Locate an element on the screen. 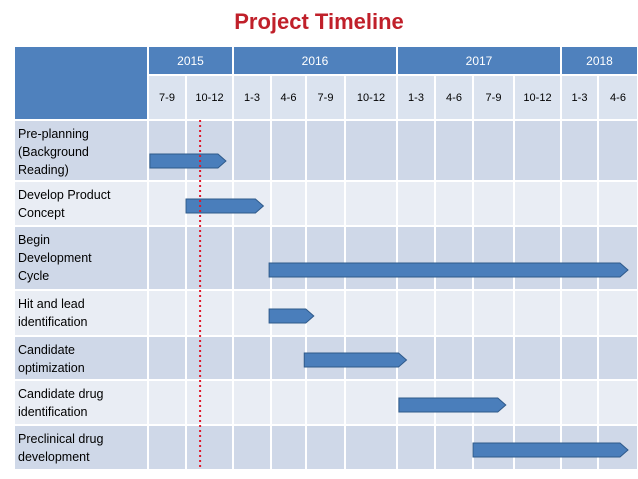 Image resolution: width=638 pixels, height=479 pixels. task-label-line: Pre-planning is located at coordinates (53, 134).